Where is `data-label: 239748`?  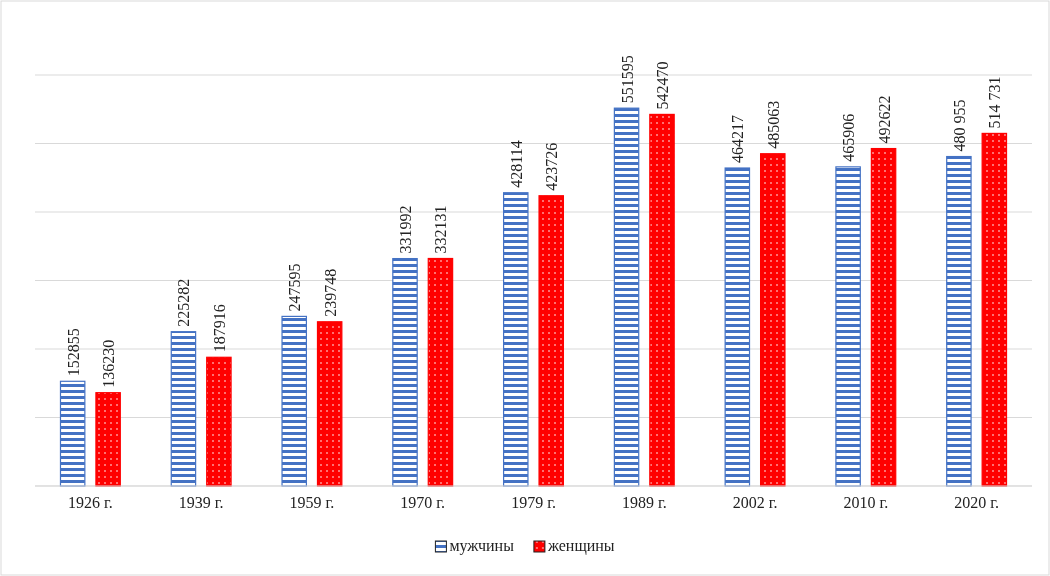
data-label: 239748 is located at coordinates (330, 292).